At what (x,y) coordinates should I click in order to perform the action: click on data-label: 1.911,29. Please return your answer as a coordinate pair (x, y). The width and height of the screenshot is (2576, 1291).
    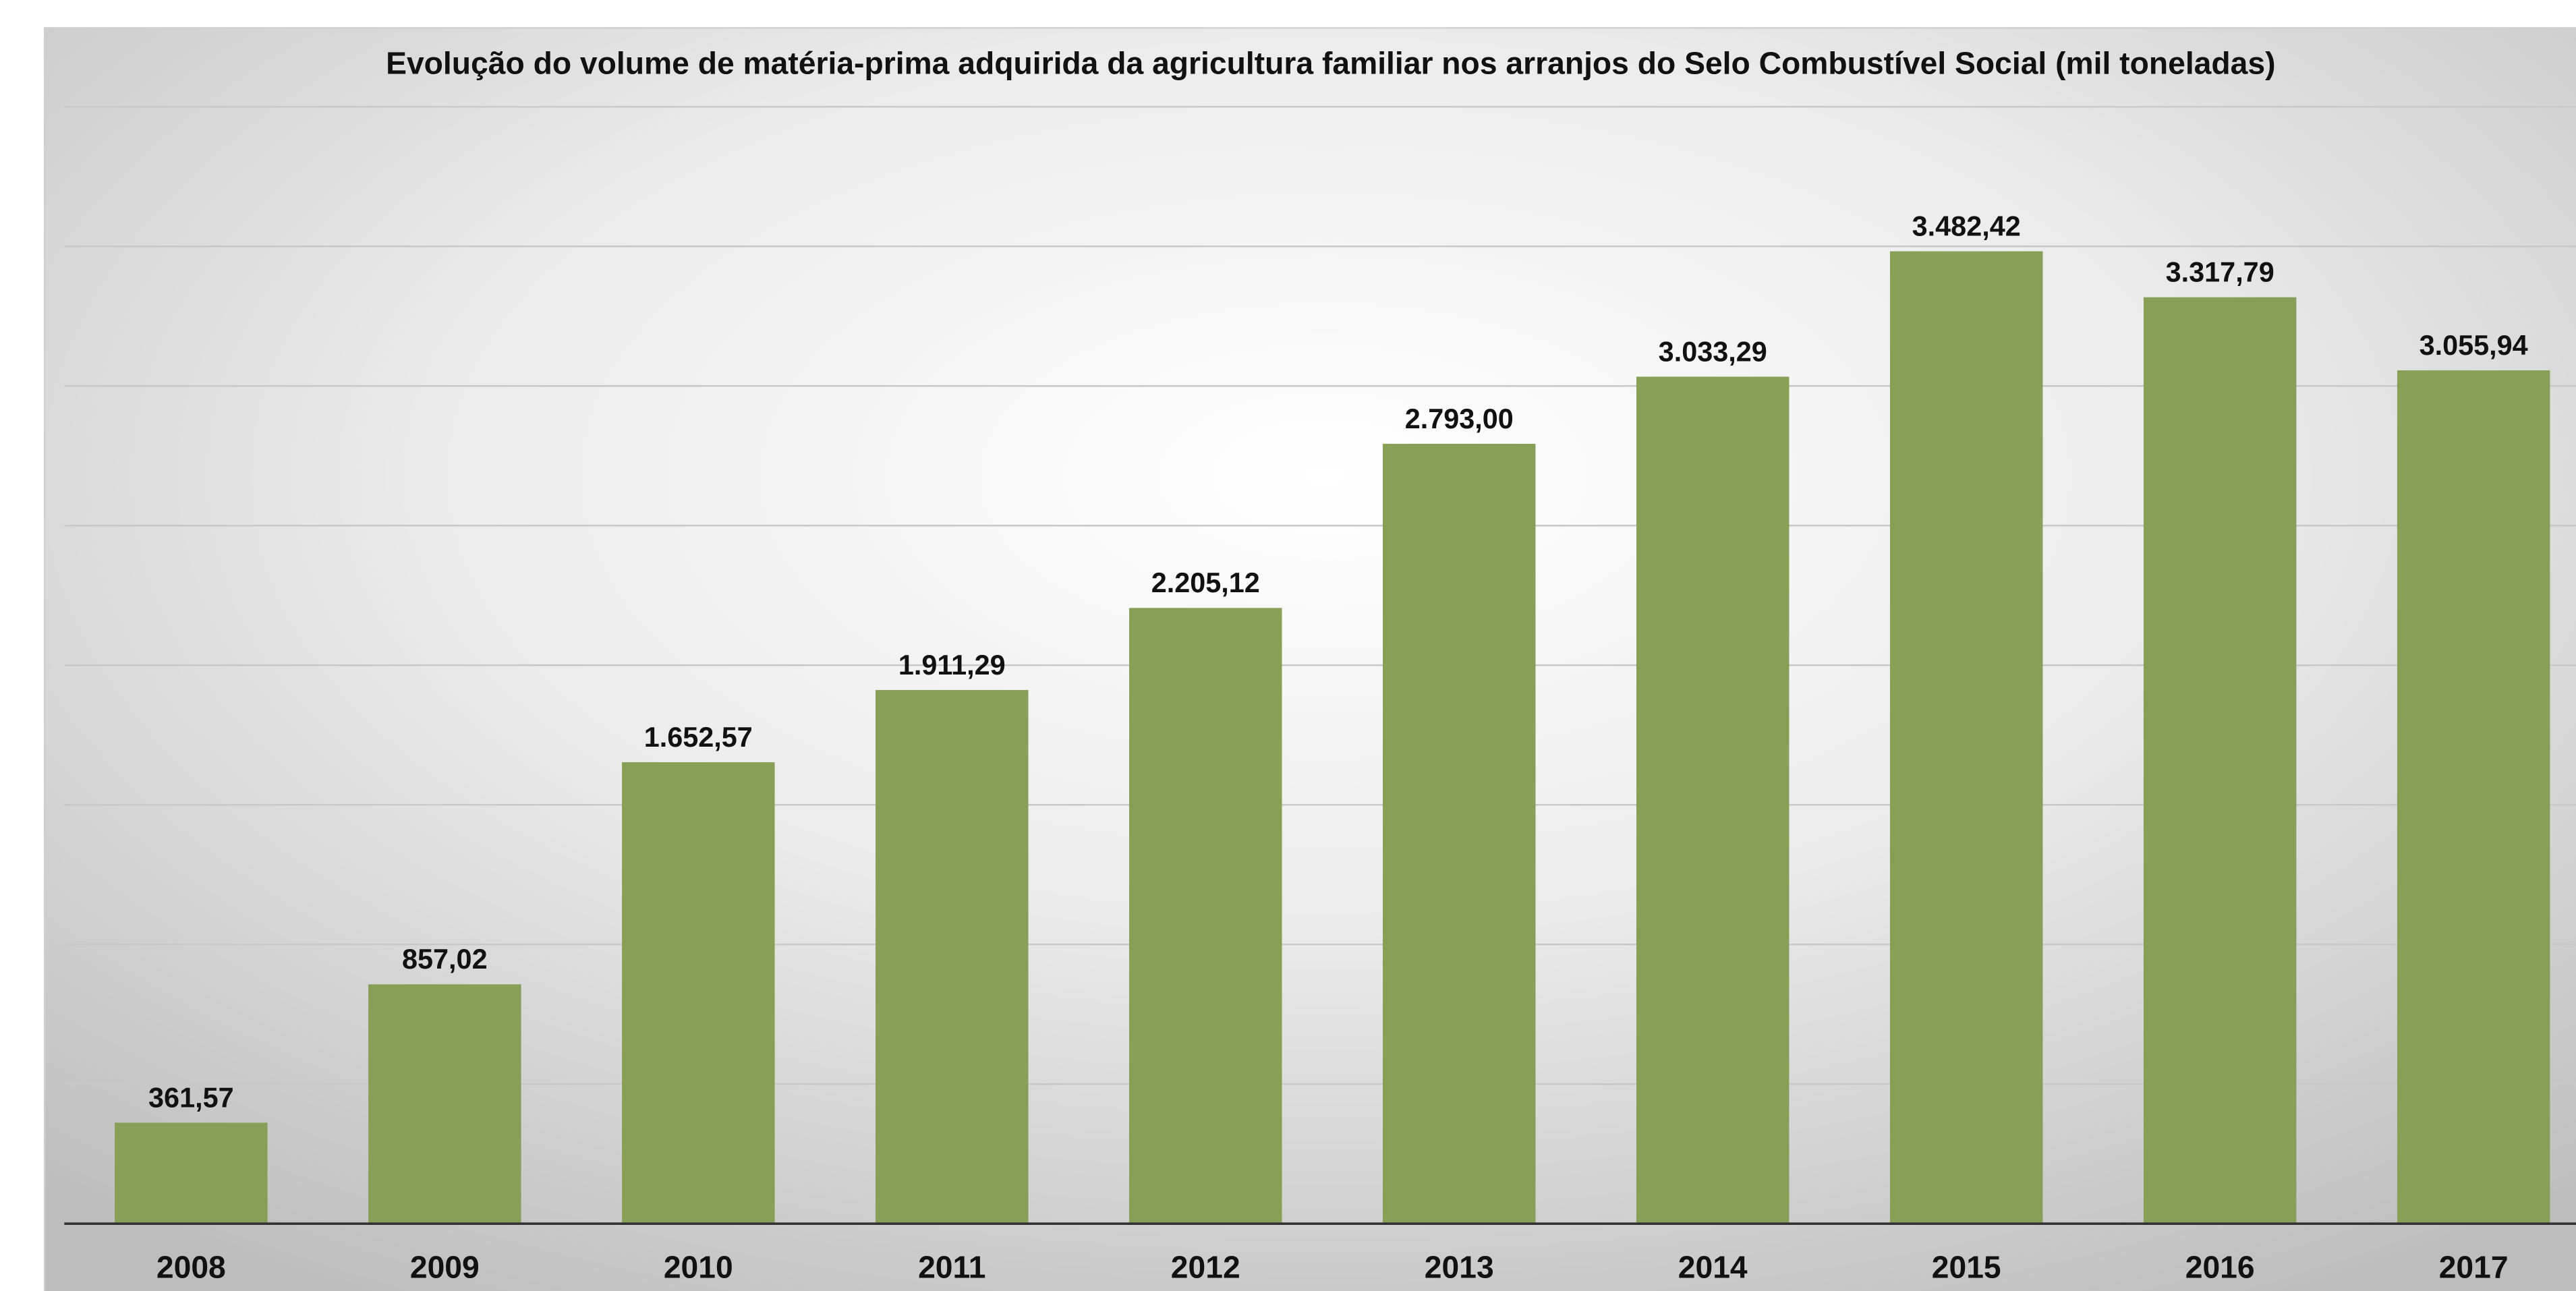
    Looking at the image, I should click on (952, 665).